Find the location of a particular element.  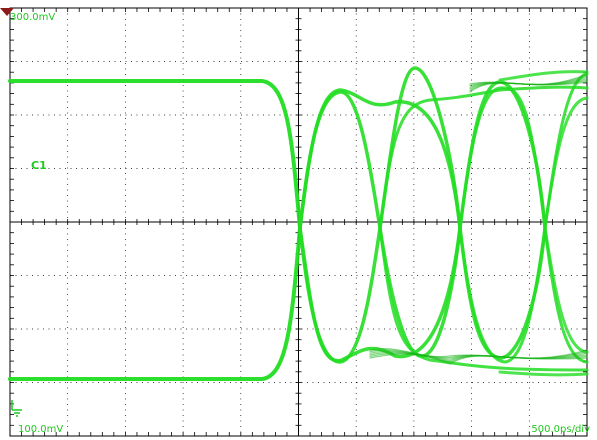

top-scale-label: 300.0mV is located at coordinates (33, 17).